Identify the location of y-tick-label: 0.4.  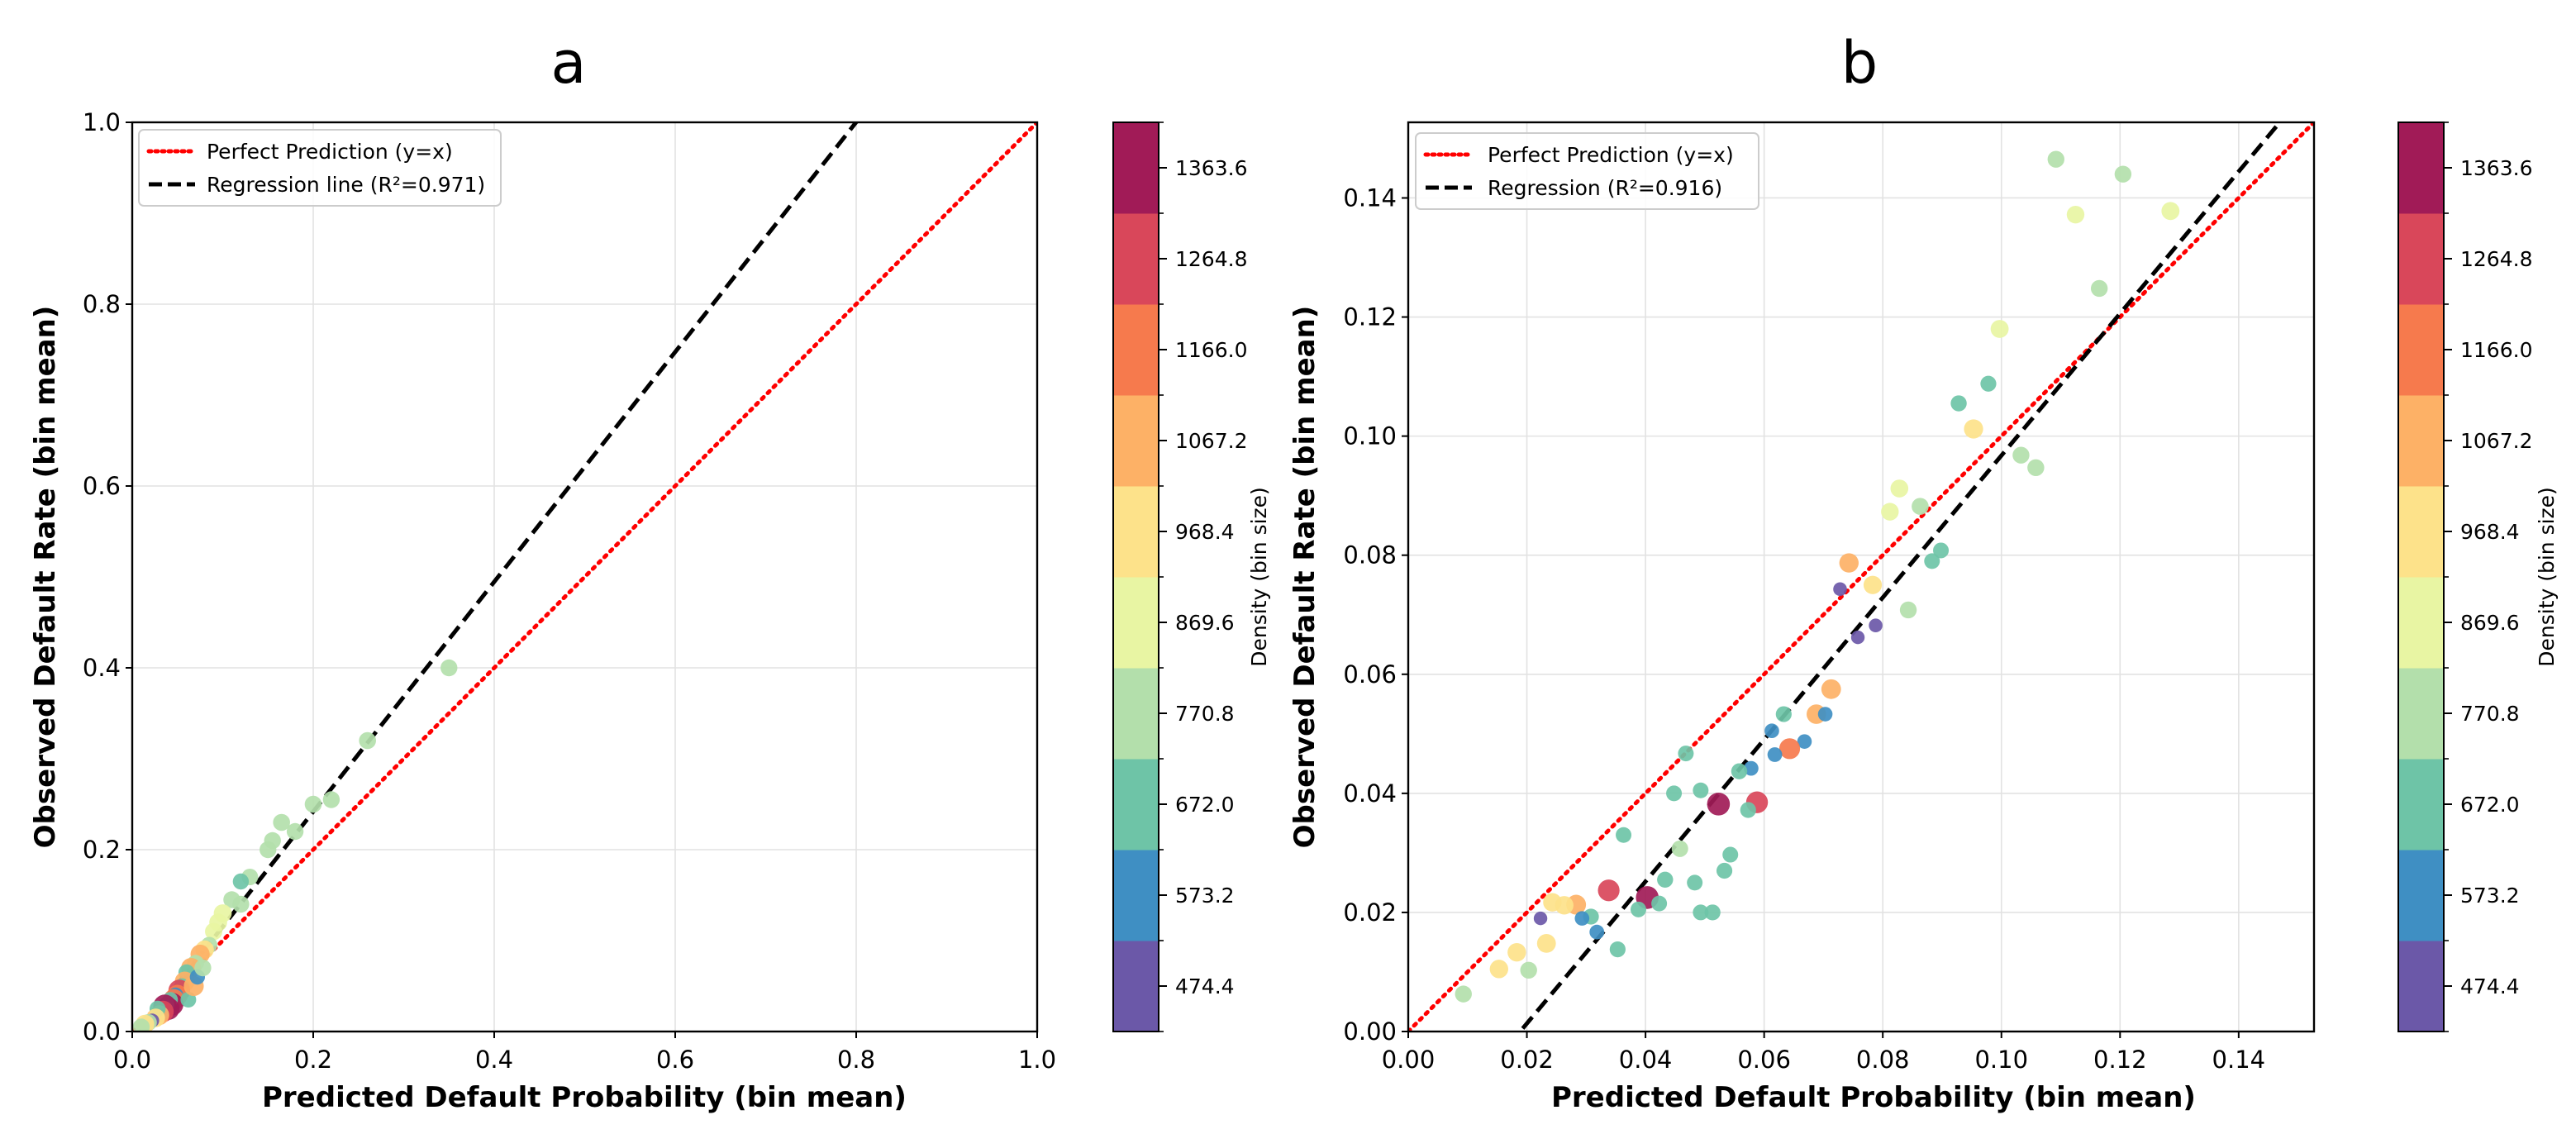
(102, 668).